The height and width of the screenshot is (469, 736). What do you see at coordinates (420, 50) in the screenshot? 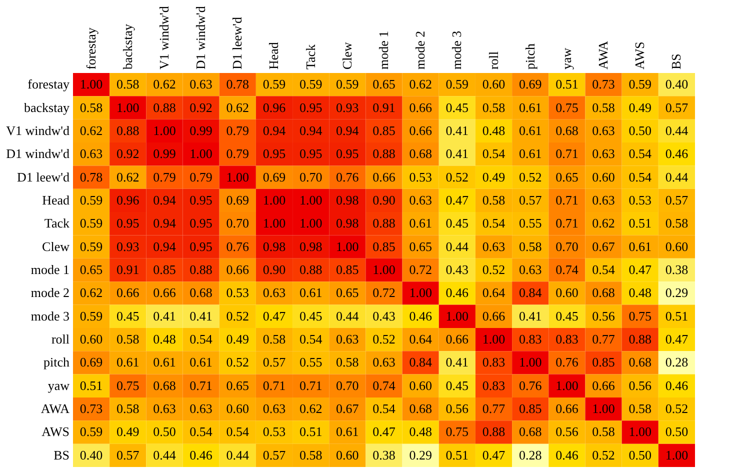
I see `x-tick-label: mode 2` at bounding box center [420, 50].